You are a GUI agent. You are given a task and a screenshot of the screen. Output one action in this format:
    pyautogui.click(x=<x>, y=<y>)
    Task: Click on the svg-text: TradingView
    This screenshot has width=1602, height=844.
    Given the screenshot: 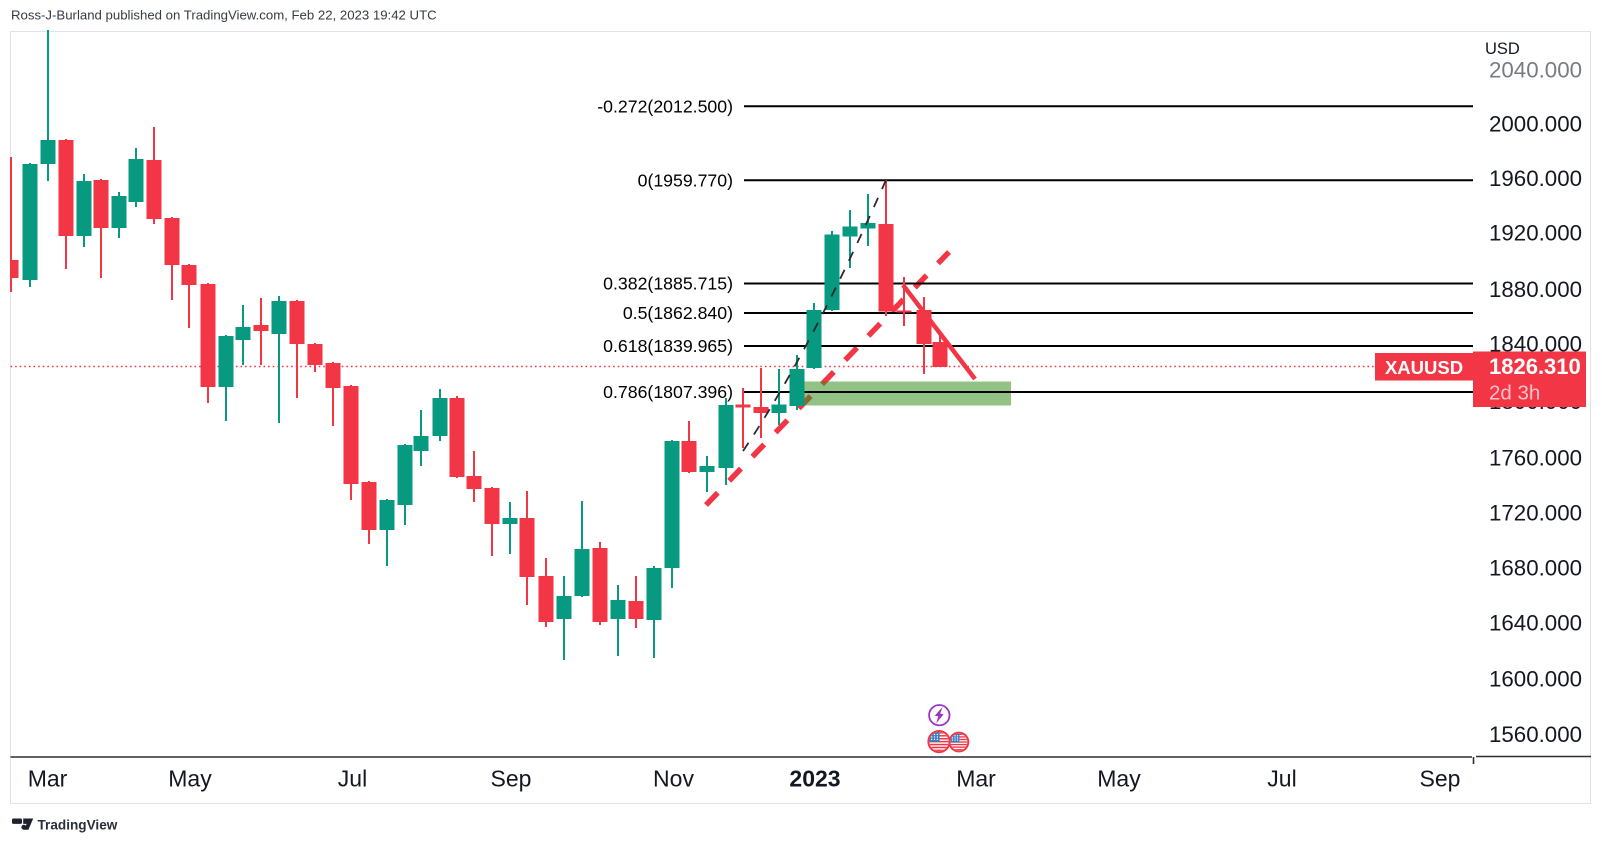 What is the action you would take?
    pyautogui.click(x=78, y=825)
    